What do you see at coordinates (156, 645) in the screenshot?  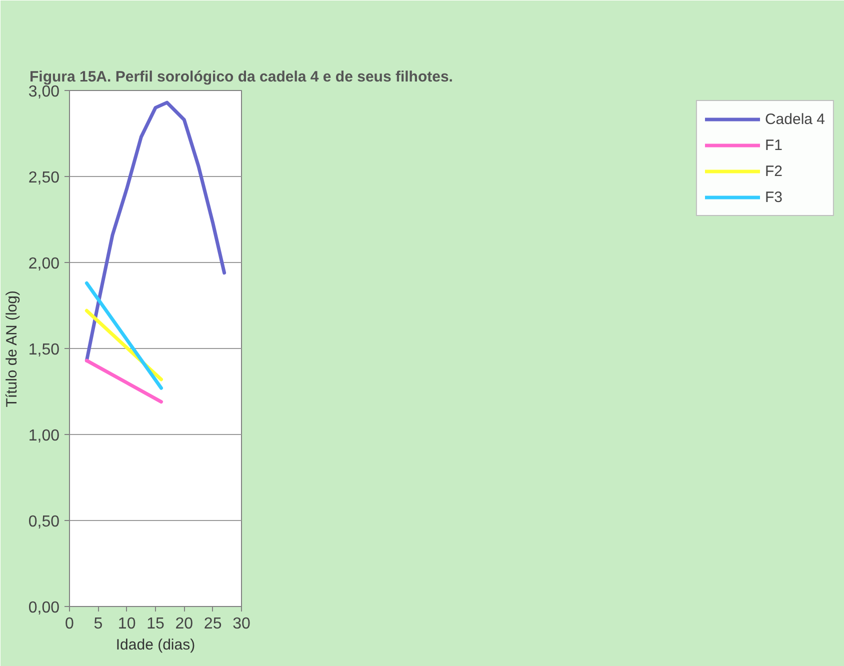 I see `x-axis-title: Idade (dias)` at bounding box center [156, 645].